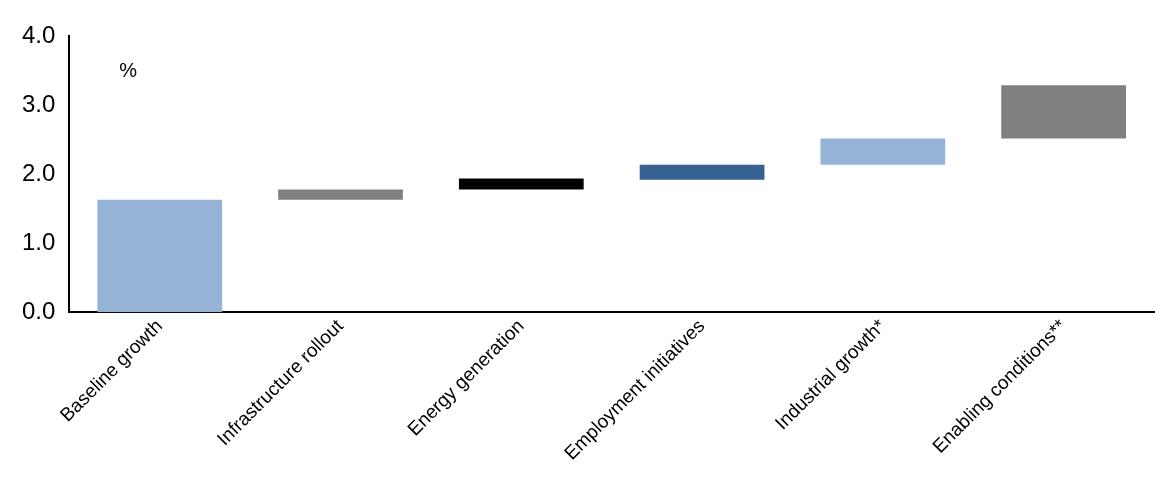 The image size is (1169, 478). I want to click on y-tick-label: 0.0, so click(38, 310).